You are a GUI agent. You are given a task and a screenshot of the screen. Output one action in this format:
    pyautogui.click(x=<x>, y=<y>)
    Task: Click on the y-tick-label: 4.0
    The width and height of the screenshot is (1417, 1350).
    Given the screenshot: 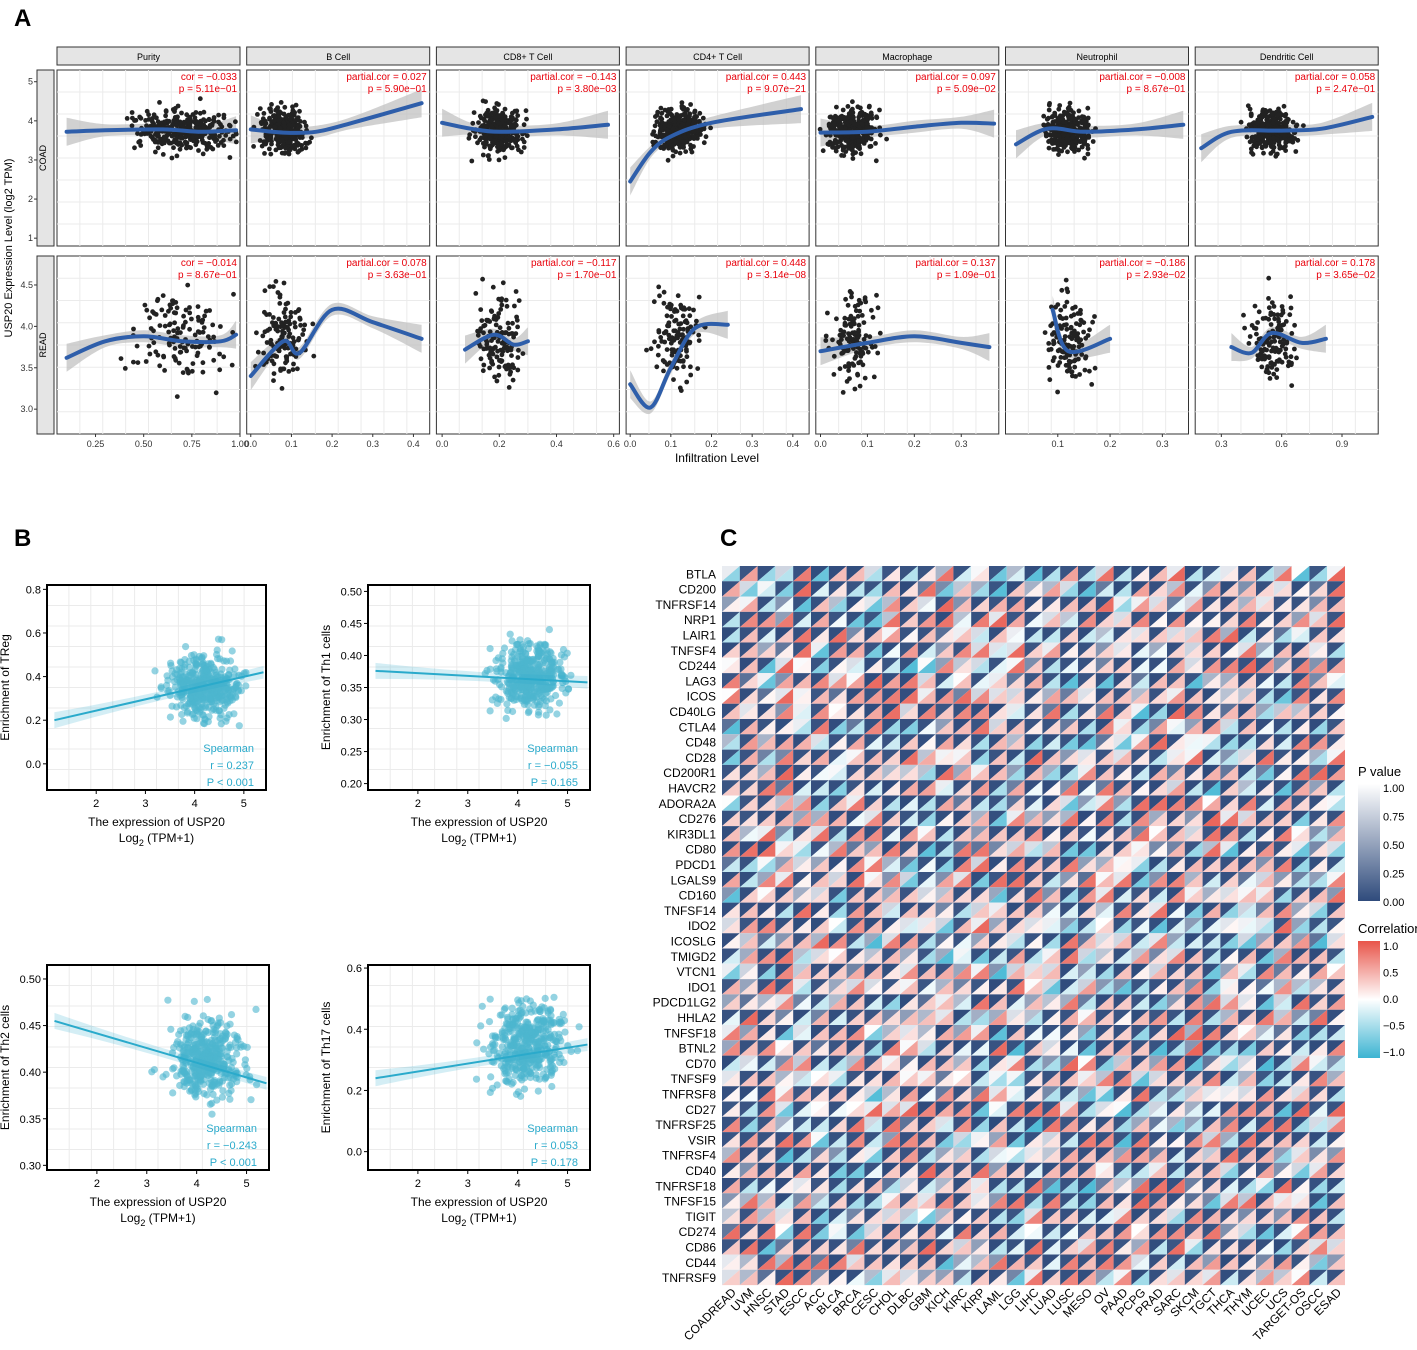 What is the action you would take?
    pyautogui.click(x=26, y=326)
    